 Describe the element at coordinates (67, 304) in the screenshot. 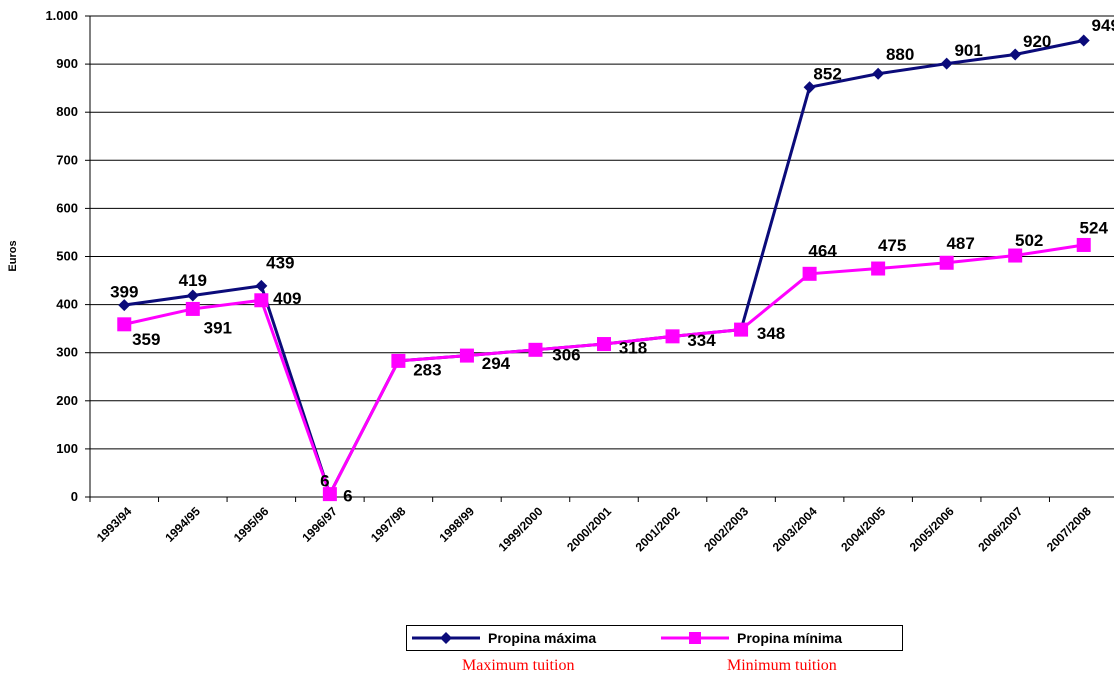

I see `y-tick-label: 400` at that location.